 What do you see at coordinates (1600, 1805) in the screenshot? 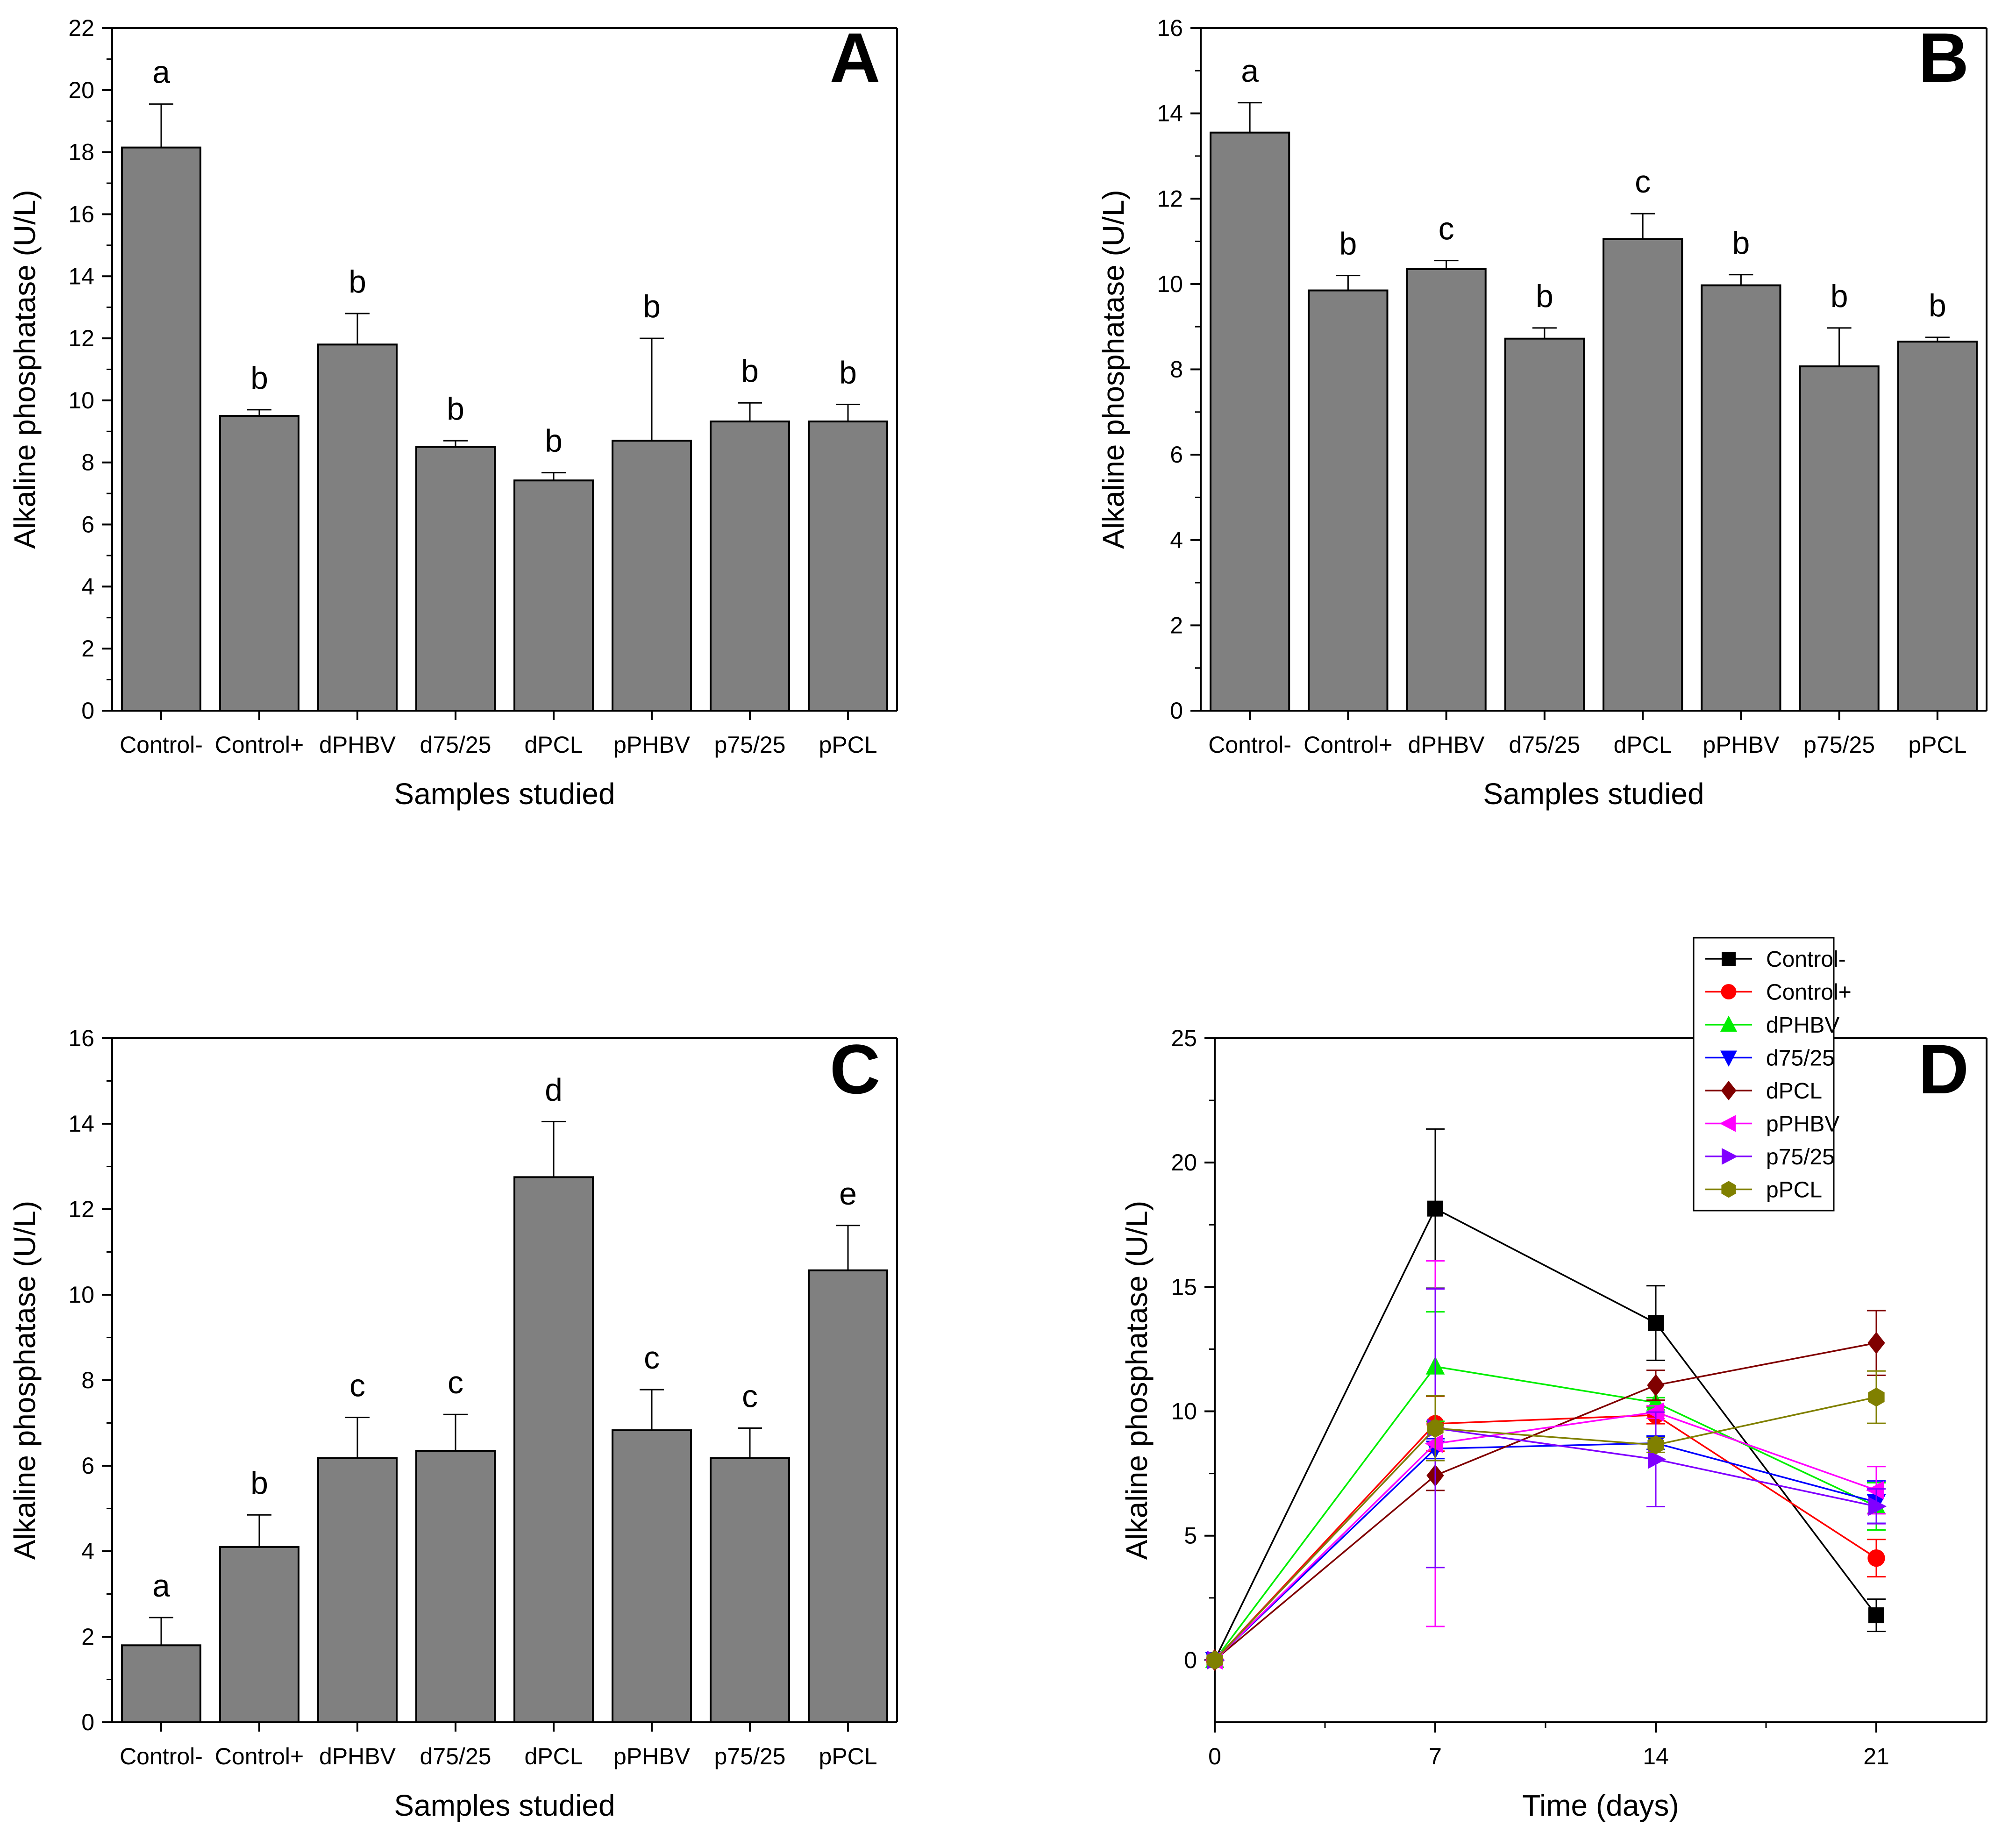
I see `x-axis-title: Time (days)` at bounding box center [1600, 1805].